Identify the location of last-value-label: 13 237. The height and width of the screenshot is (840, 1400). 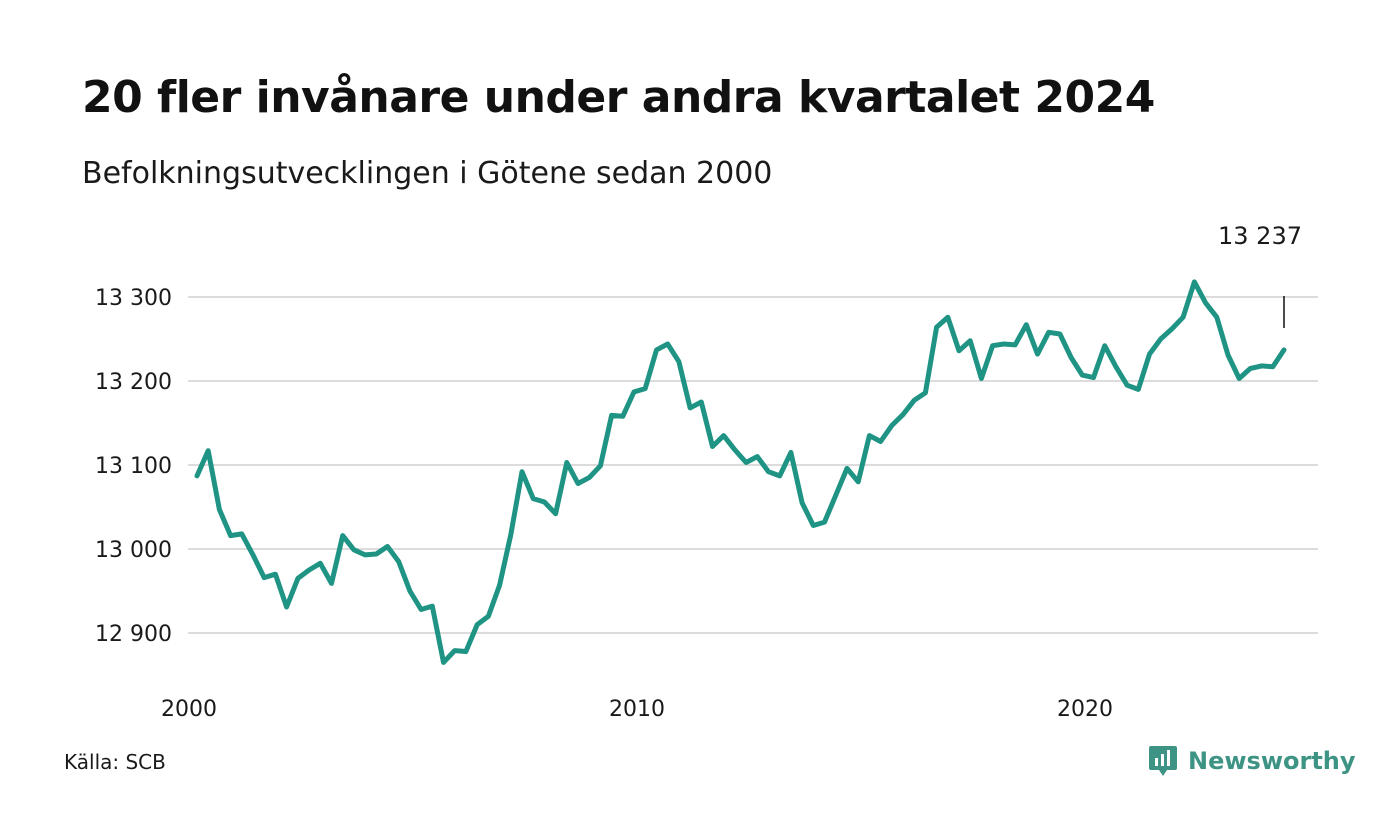
(1260, 236).